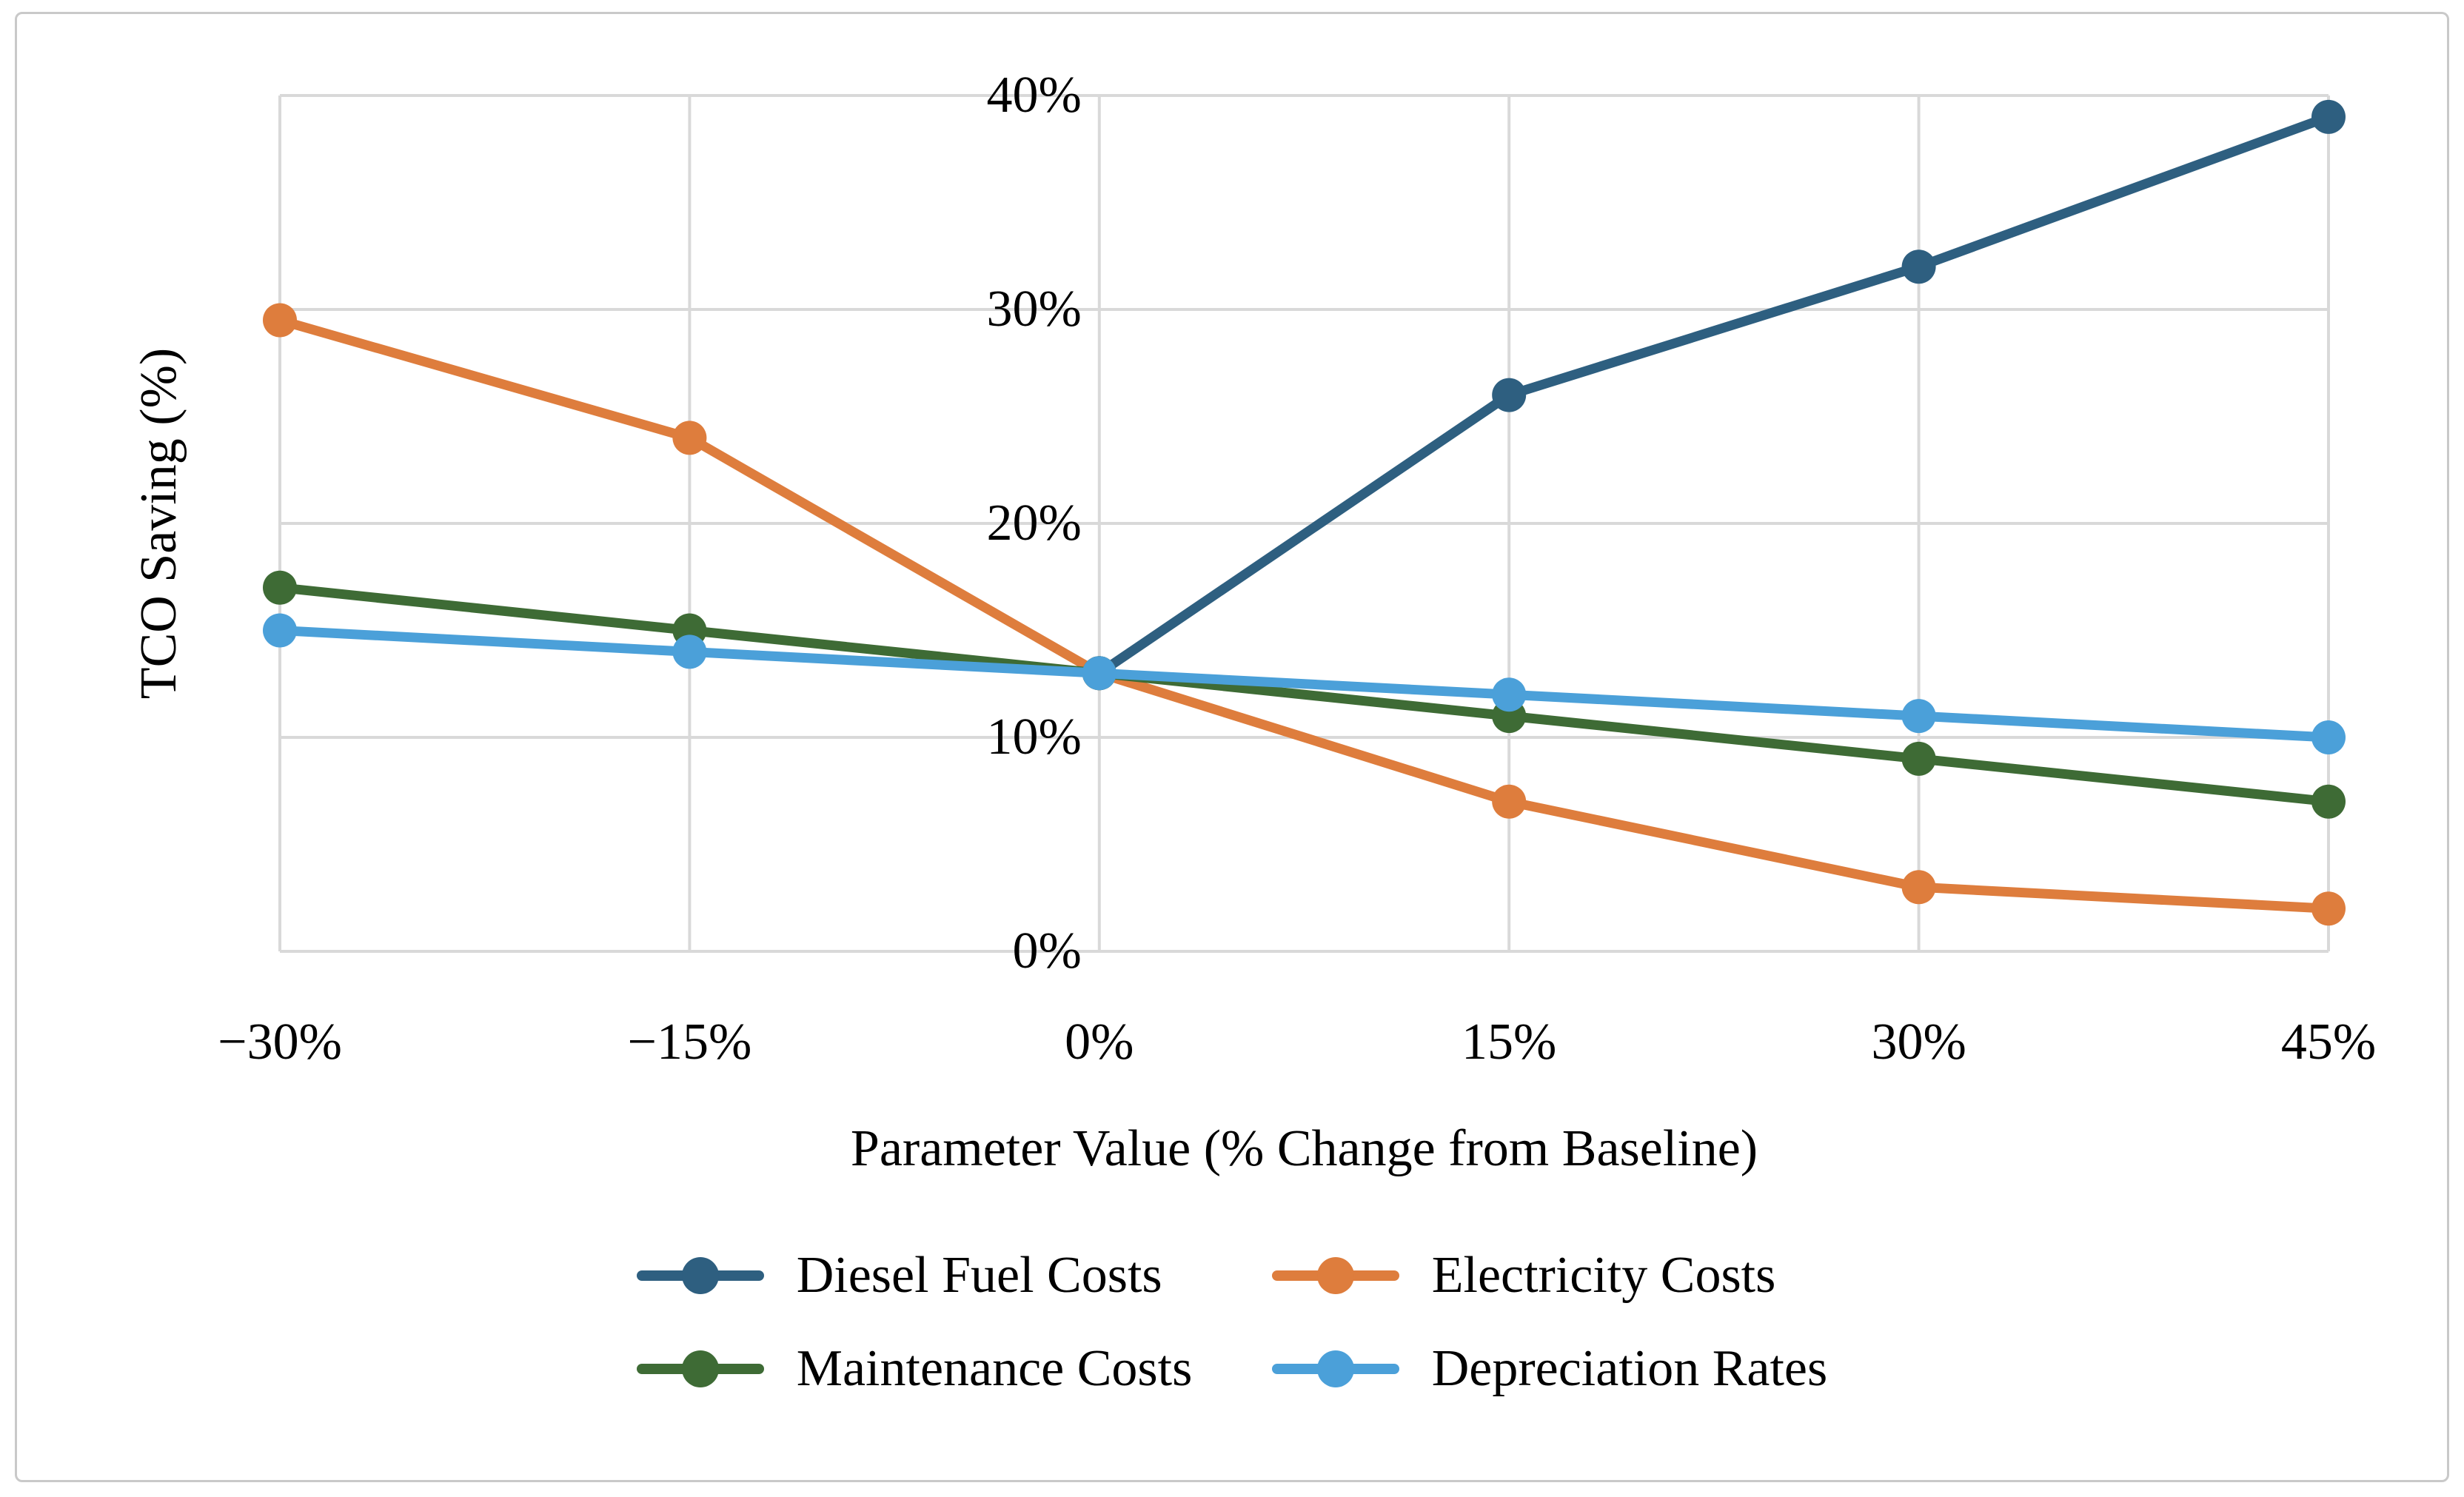 This screenshot has width=2464, height=1497. Describe the element at coordinates (1034, 523) in the screenshot. I see `y-tick-label: 20%` at that location.